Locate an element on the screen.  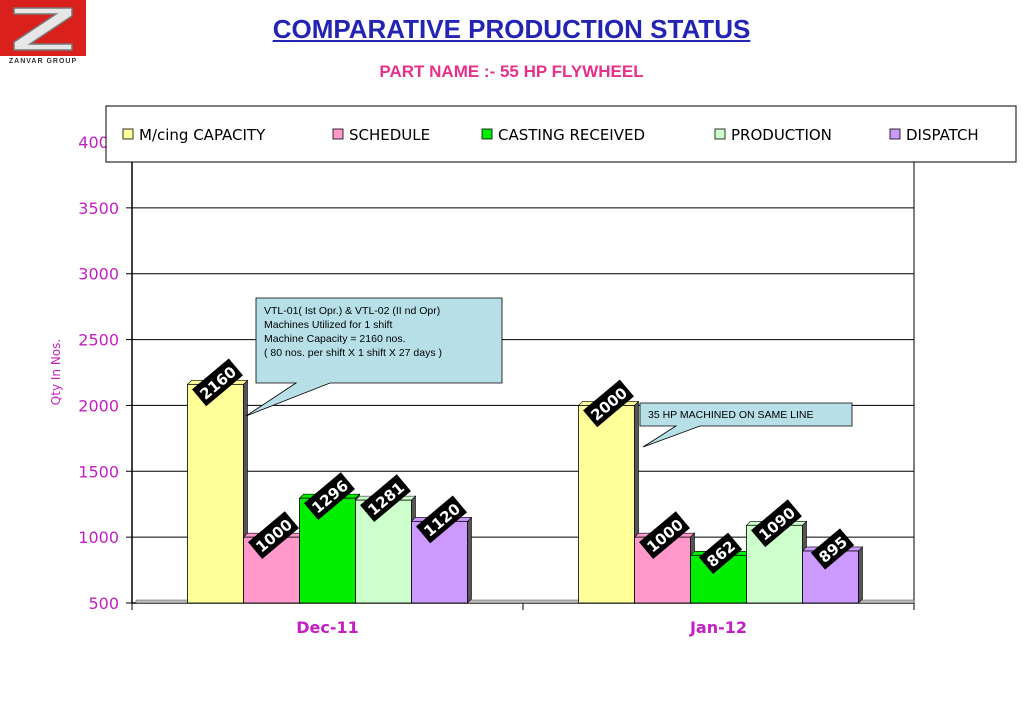
x-category-labels: Dec-11 Jan-12 is located at coordinates (521, 627).